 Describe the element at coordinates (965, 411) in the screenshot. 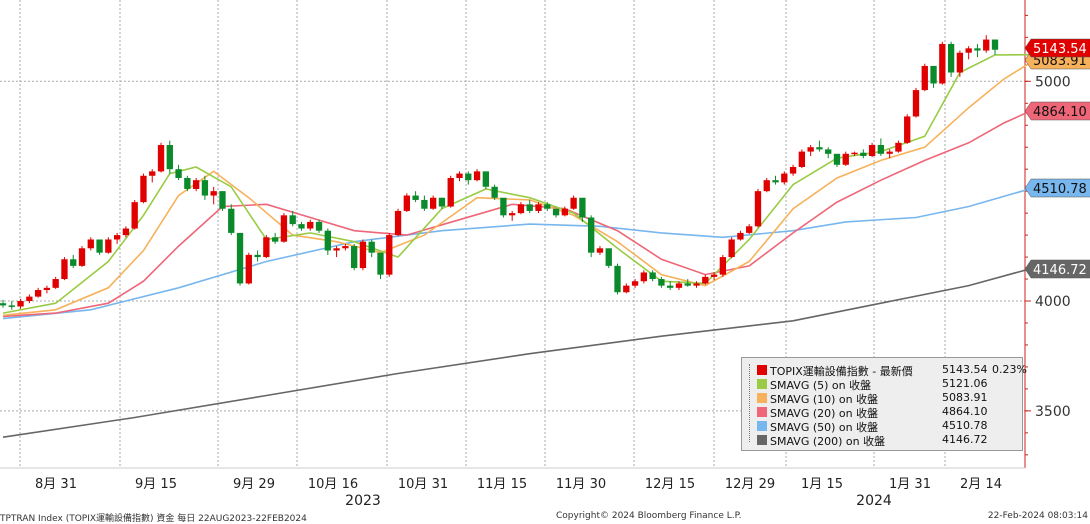

I see `legend-value-sma20: 4864.10` at that location.